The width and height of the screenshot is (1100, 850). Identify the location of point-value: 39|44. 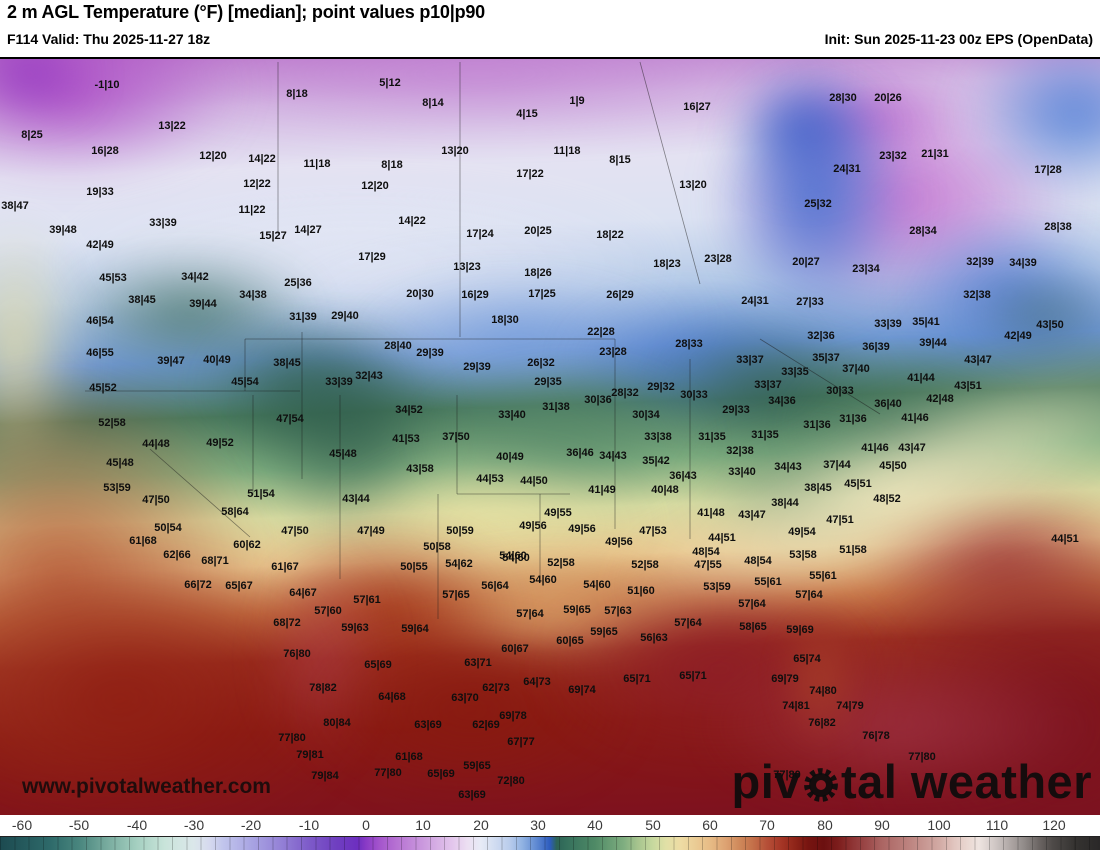
(203, 304).